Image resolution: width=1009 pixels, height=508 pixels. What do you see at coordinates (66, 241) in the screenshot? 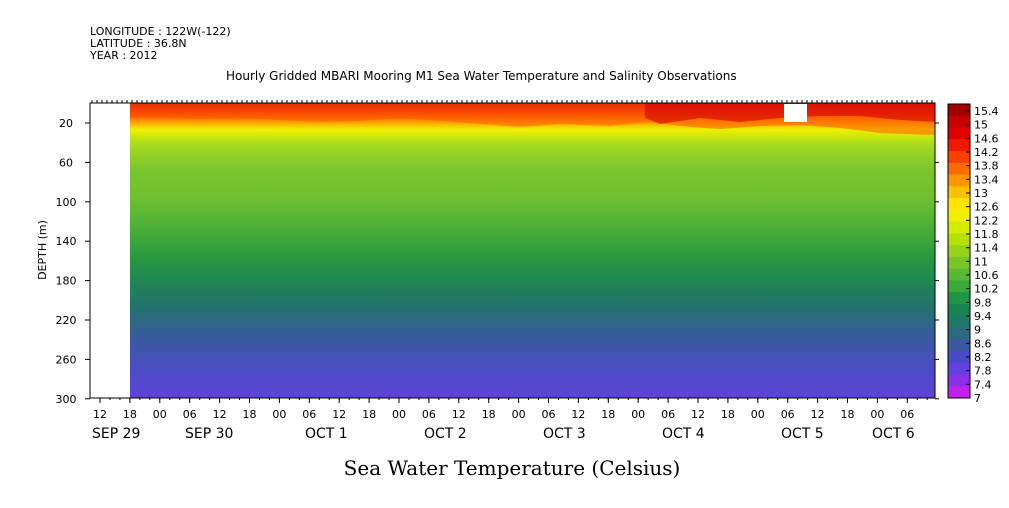
I see `y-tick-label: 140` at bounding box center [66, 241].